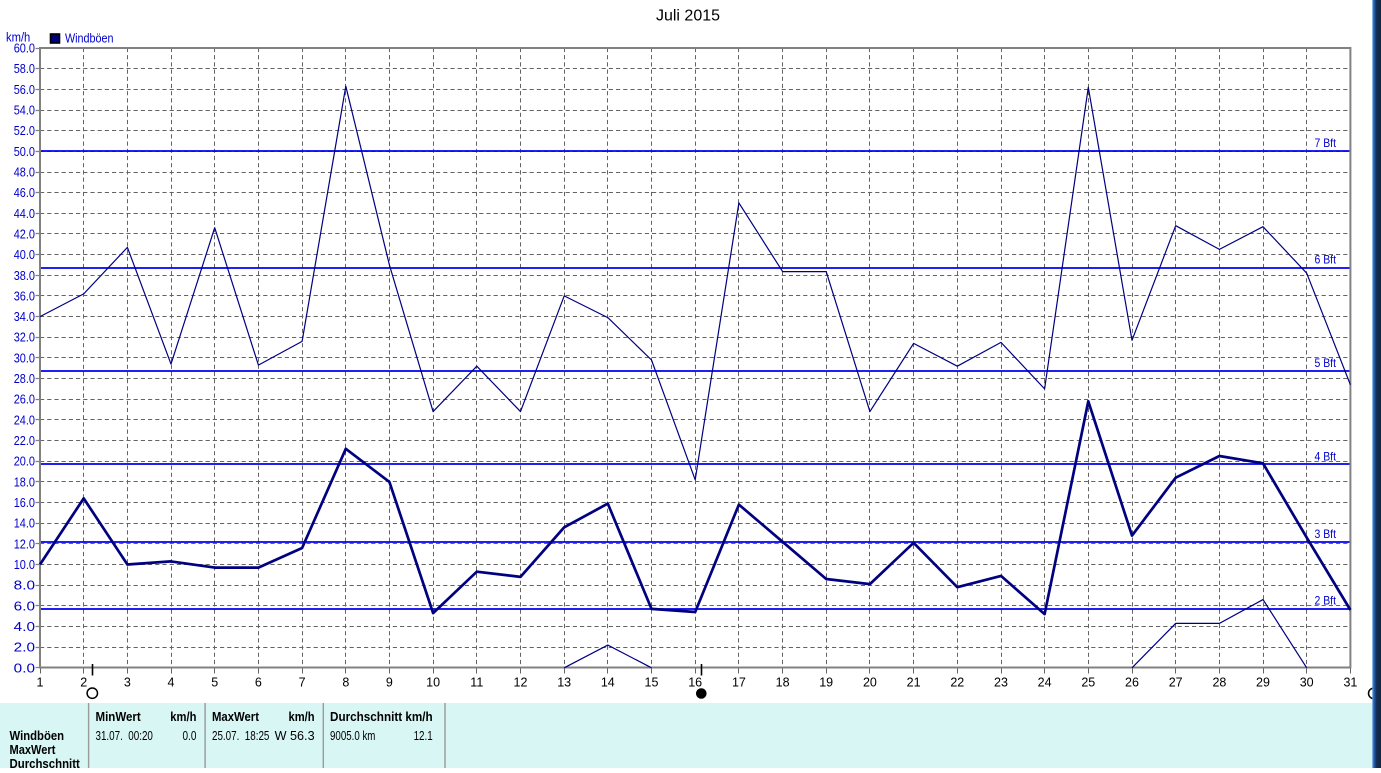 The image size is (1381, 773). I want to click on svg-text: 30, so click(1307, 683).